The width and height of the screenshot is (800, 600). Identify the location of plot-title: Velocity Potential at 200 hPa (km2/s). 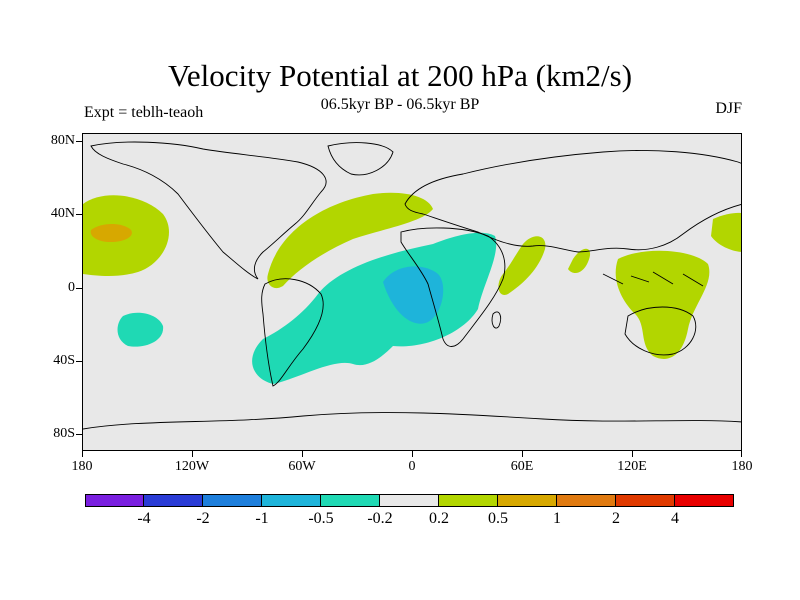
(400, 75).